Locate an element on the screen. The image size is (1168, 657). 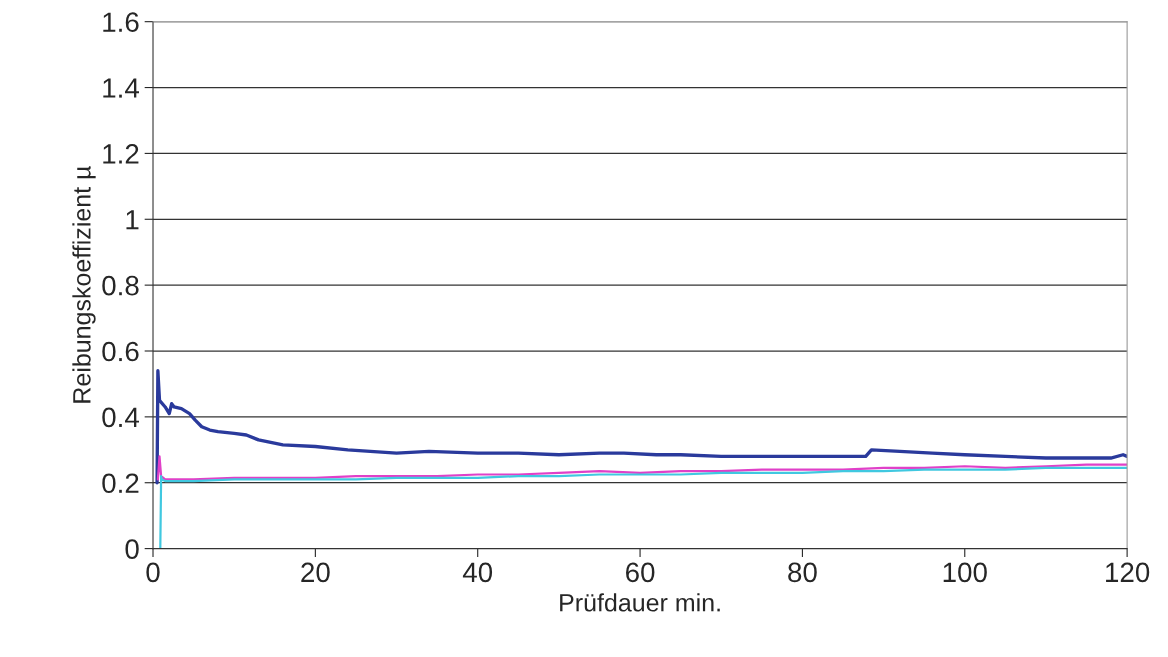
y-tick-label: 1.6 is located at coordinates (121, 22).